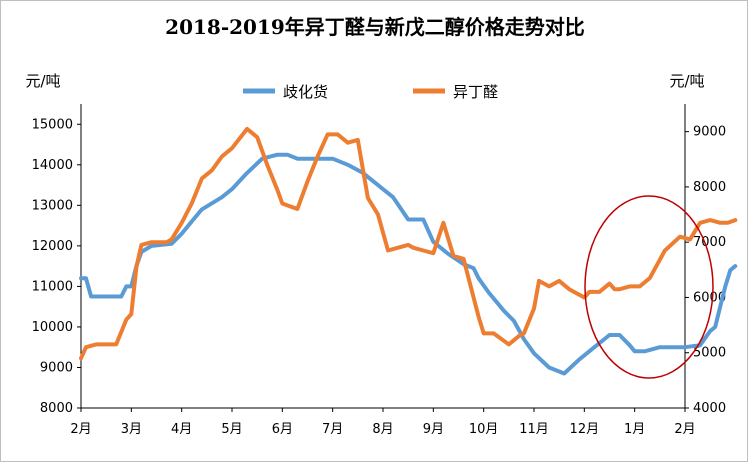  What do you see at coordinates (534, 429) in the screenshot?
I see `x-tick-label: 11月` at bounding box center [534, 429].